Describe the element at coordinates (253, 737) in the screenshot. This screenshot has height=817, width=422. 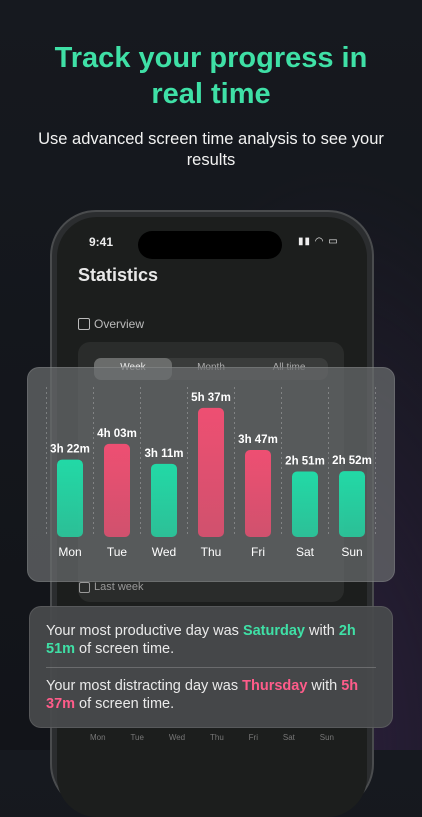
I see `day-label: Fri` at that location.